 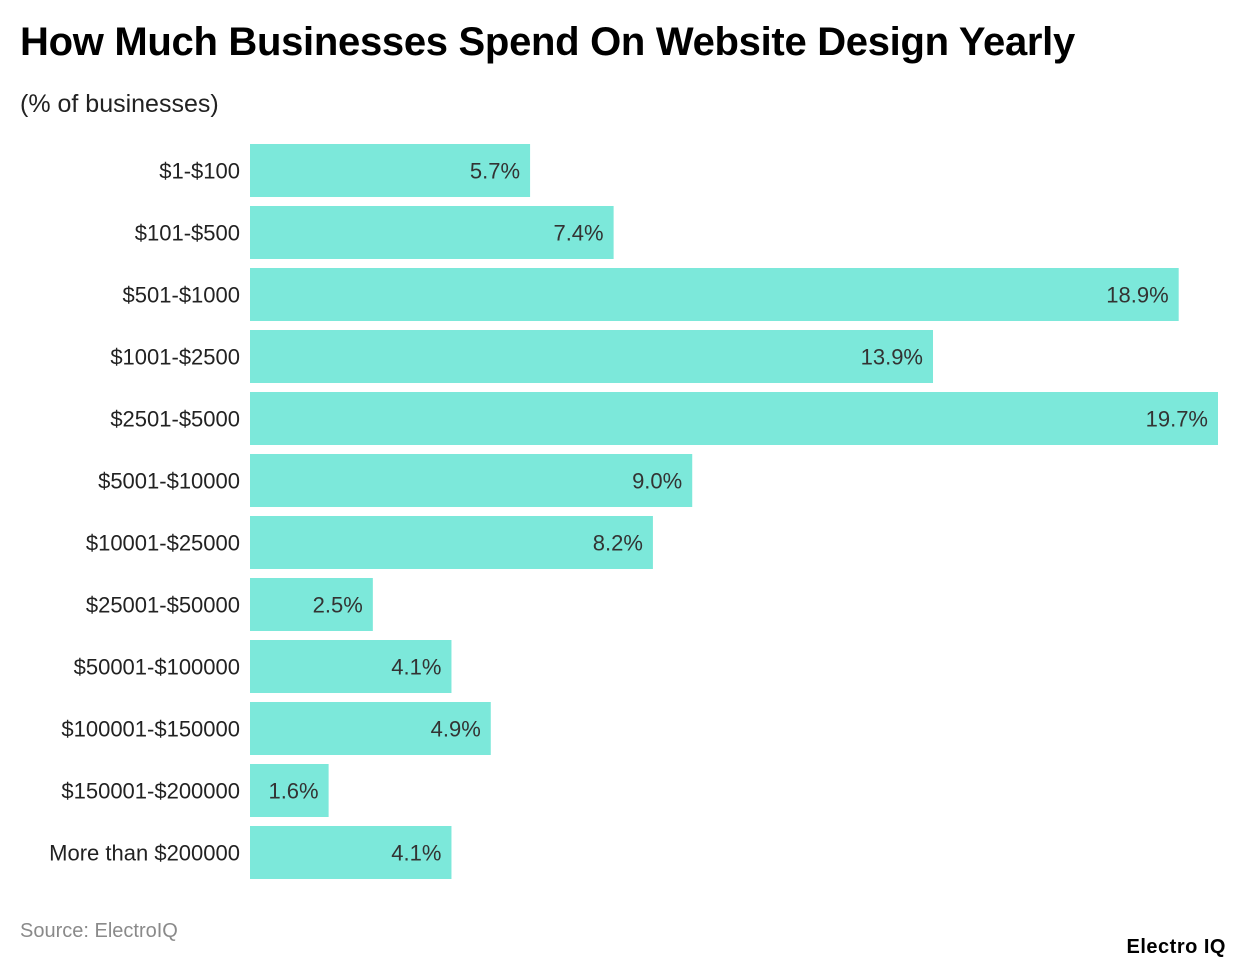 I want to click on category-label-6: $10001-$25000, so click(x=163, y=543).